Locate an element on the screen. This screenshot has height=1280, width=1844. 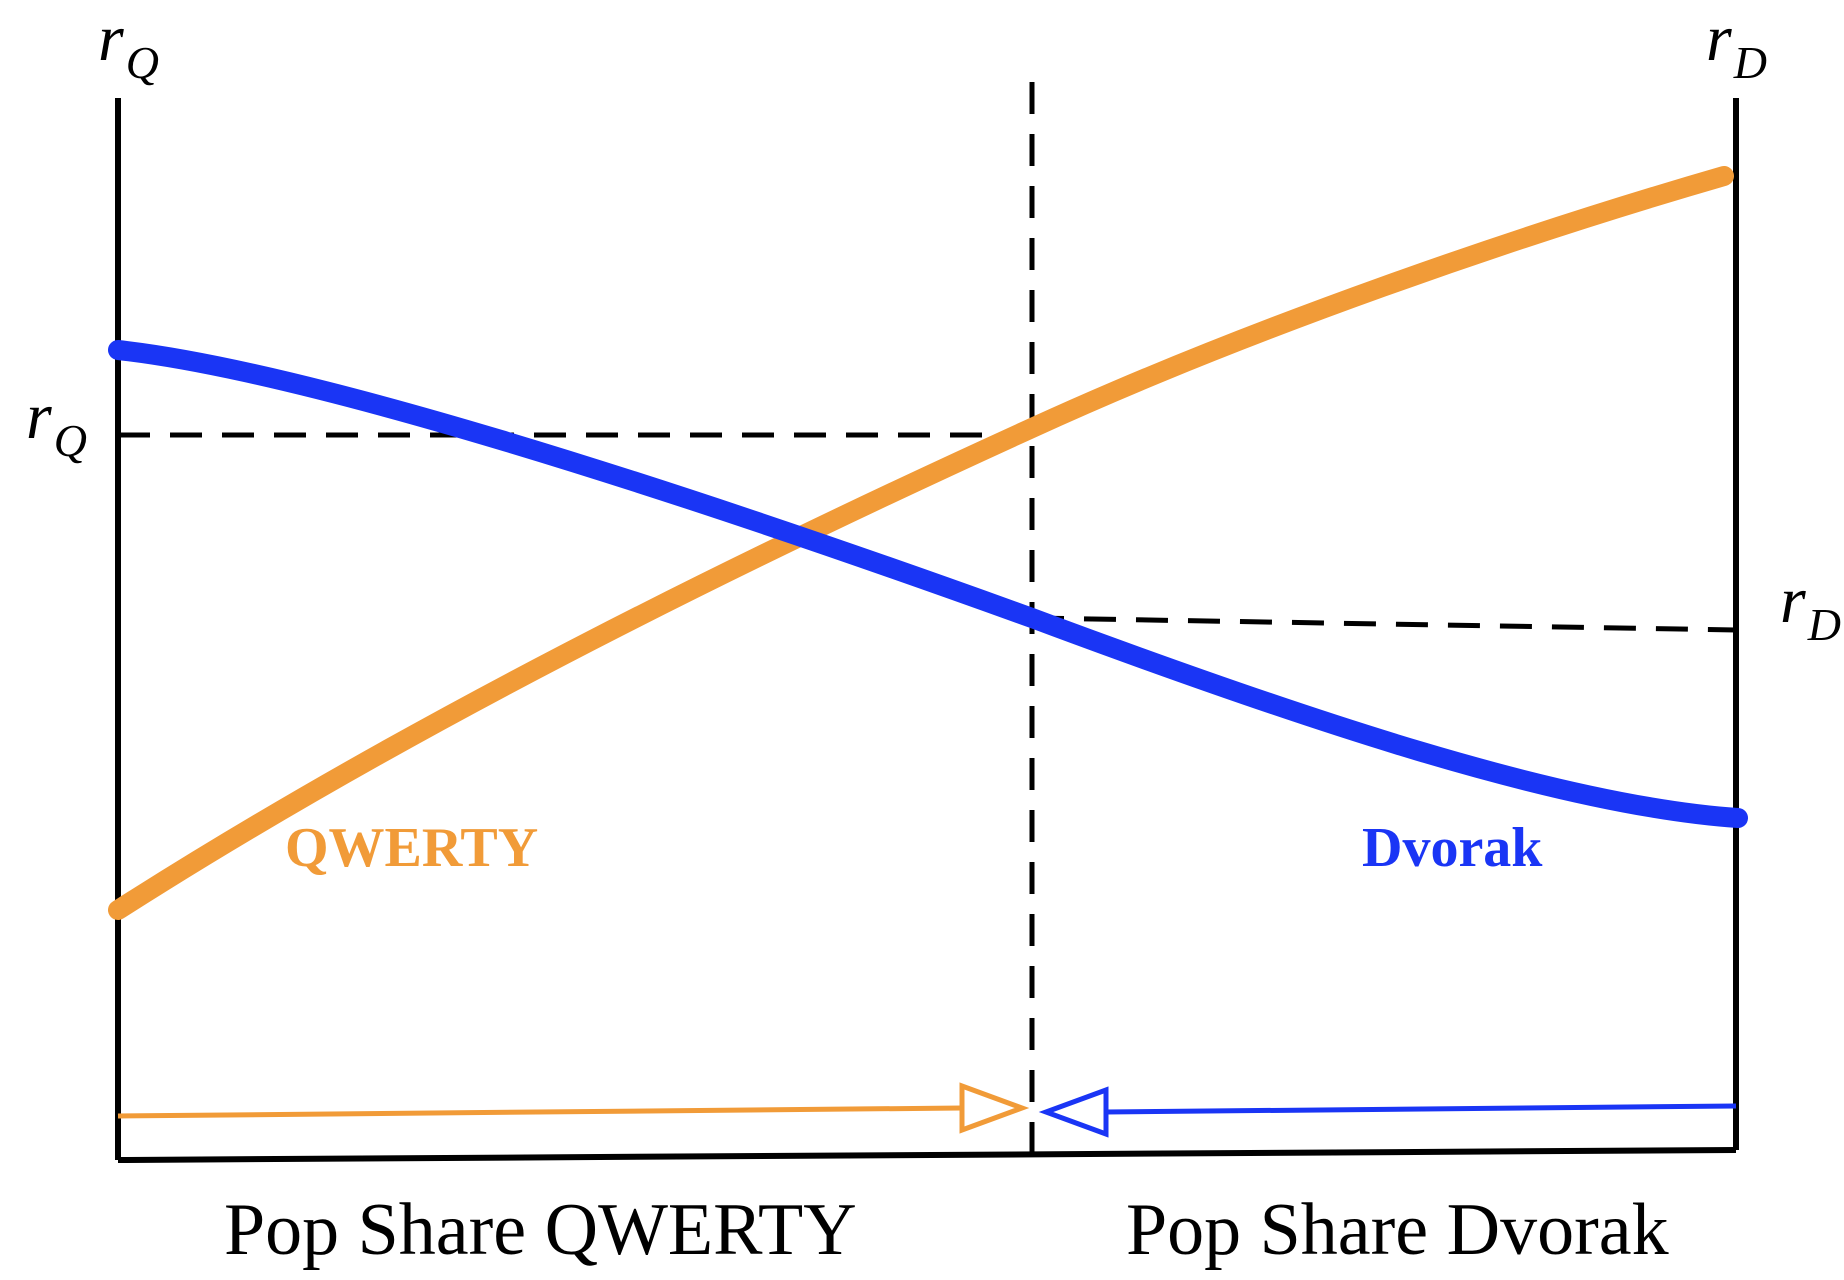
pop-share-qwerty-label: Pop Share QWERTY is located at coordinates (540, 1230).